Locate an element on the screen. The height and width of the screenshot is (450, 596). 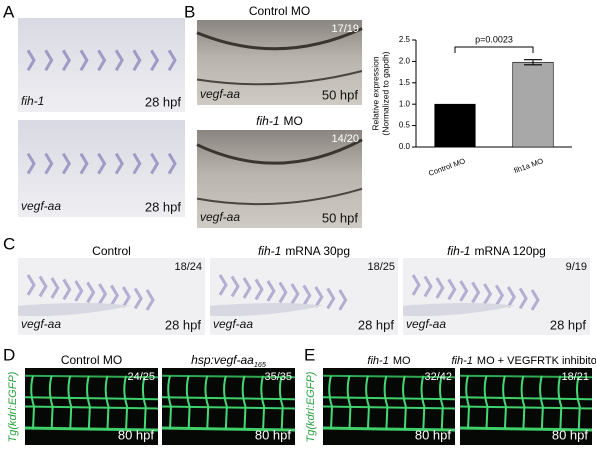
y-tick-label: 0.5 is located at coordinates (405, 125).